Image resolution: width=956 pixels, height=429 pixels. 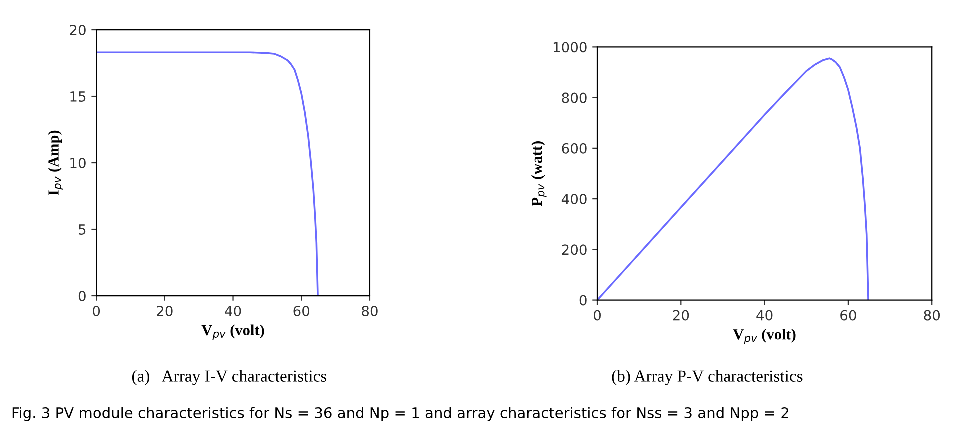 I want to click on line-series, so click(x=207, y=174).